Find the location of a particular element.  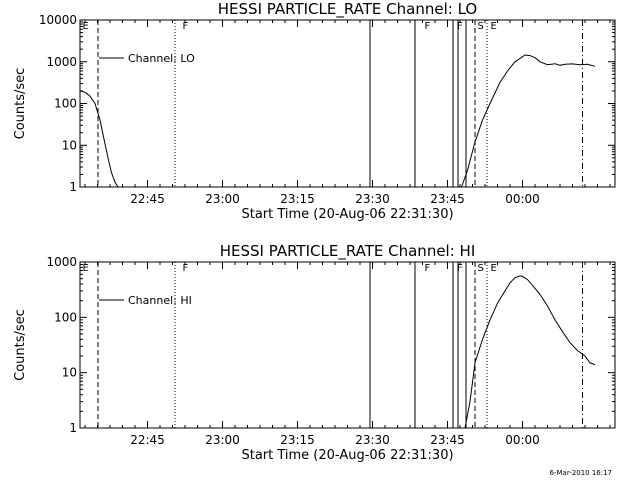

chart-title: HESSI PARTICLE_RATE Channel: LO is located at coordinates (347, 9).